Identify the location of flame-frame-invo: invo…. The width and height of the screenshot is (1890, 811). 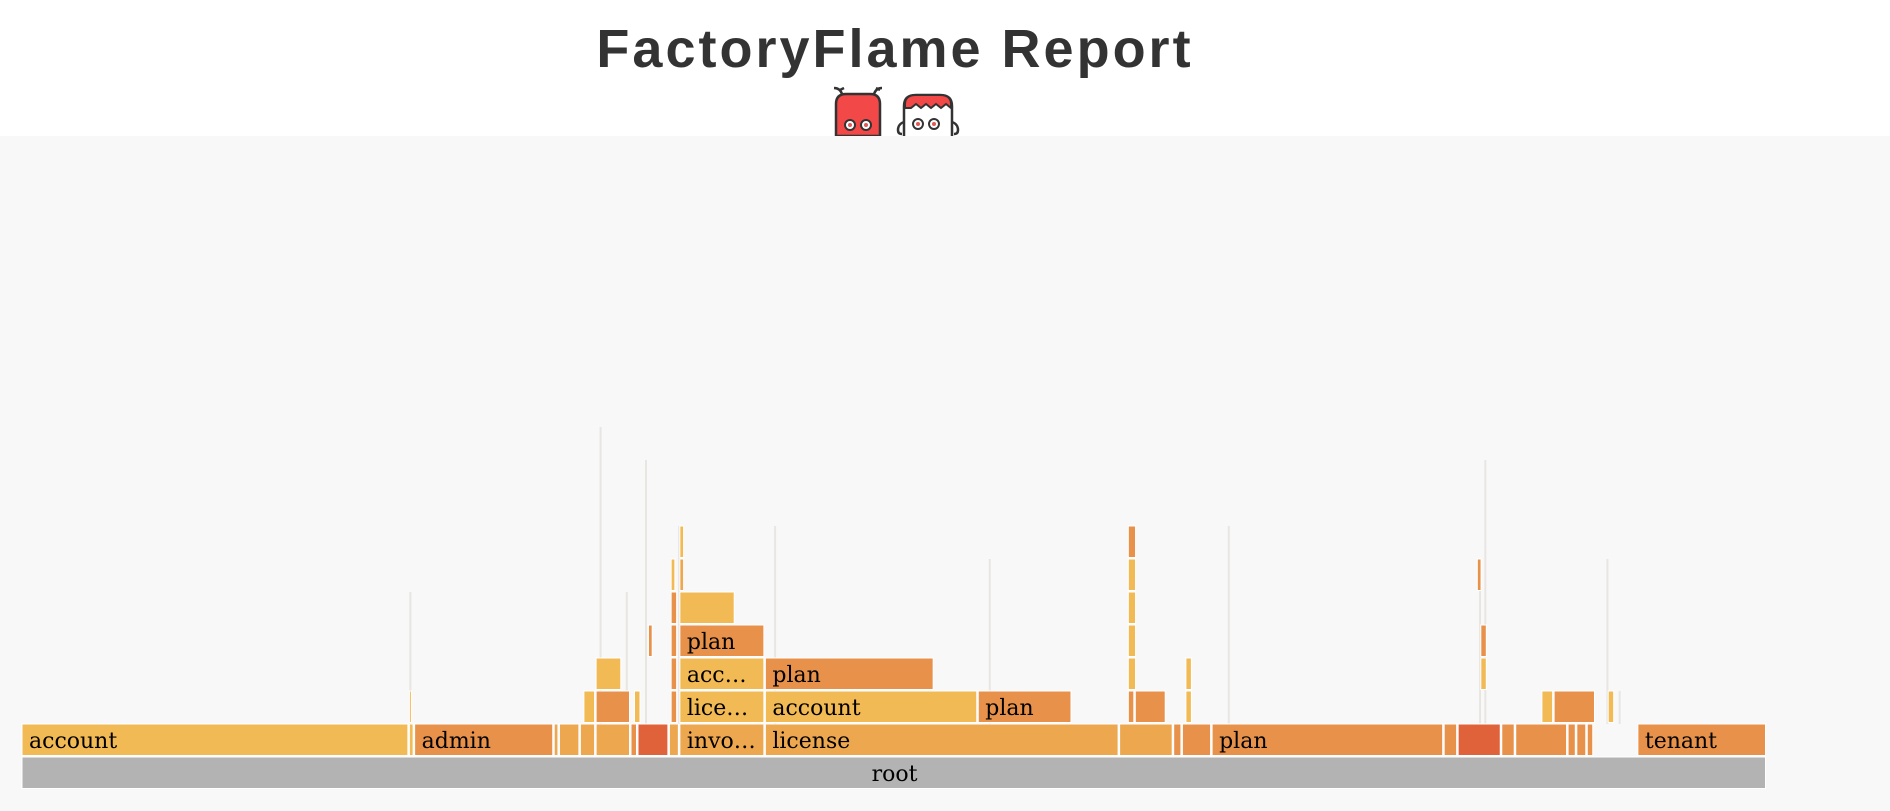
(722, 739).